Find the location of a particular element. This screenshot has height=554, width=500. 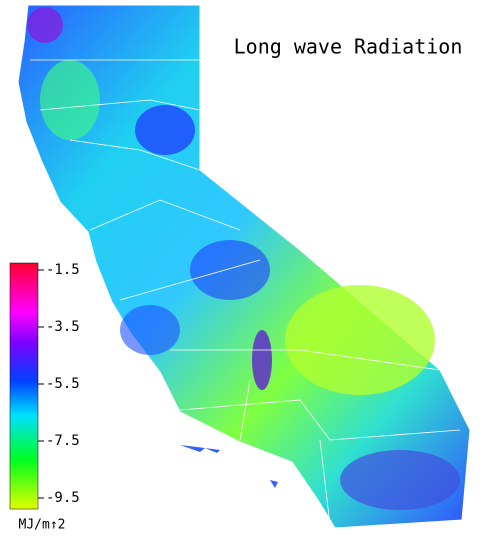

colorbar-tick-label: -5.5 is located at coordinates (63, 384).